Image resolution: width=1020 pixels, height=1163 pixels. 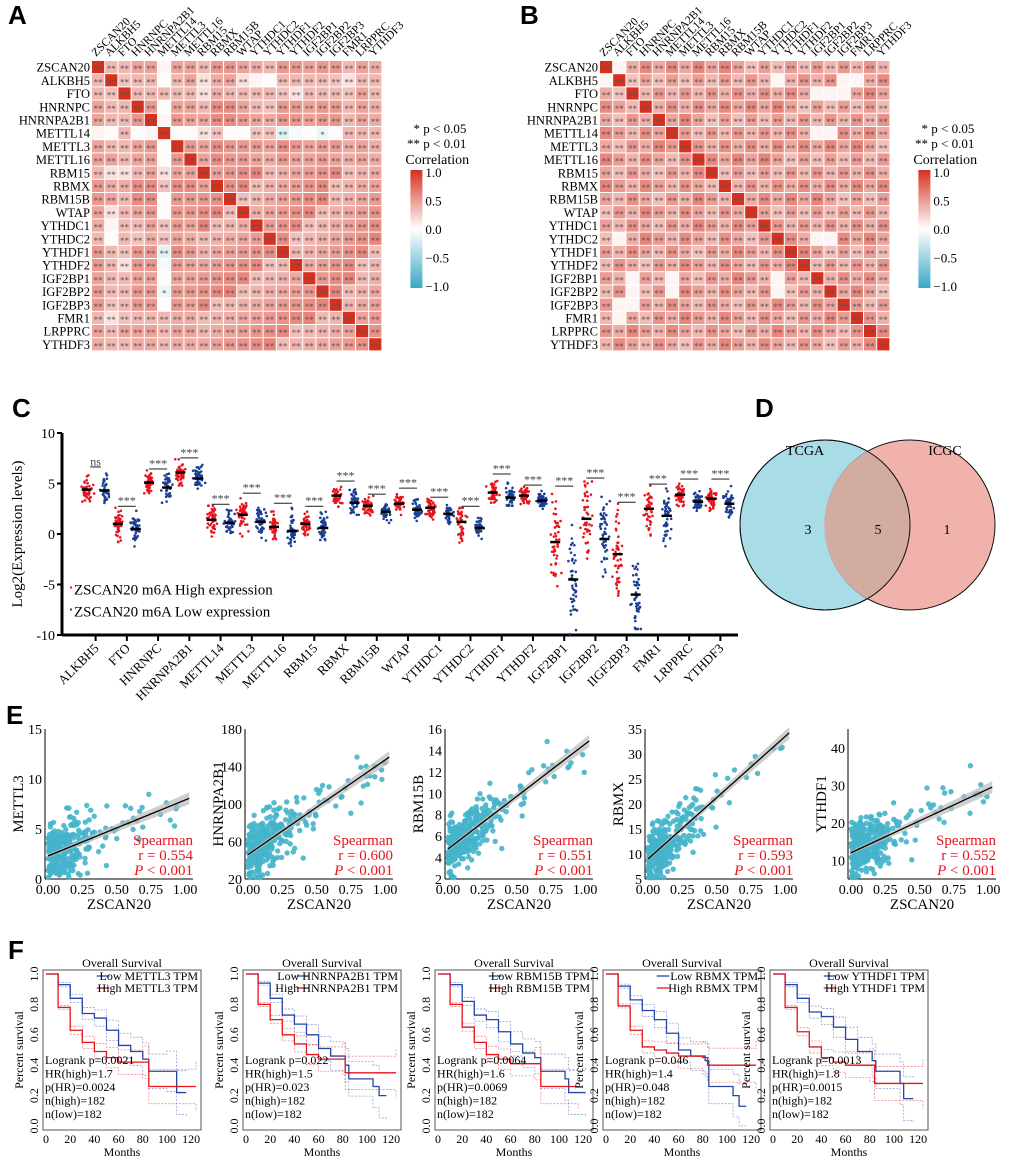 I want to click on venn-intersection, so click(x=867, y=525).